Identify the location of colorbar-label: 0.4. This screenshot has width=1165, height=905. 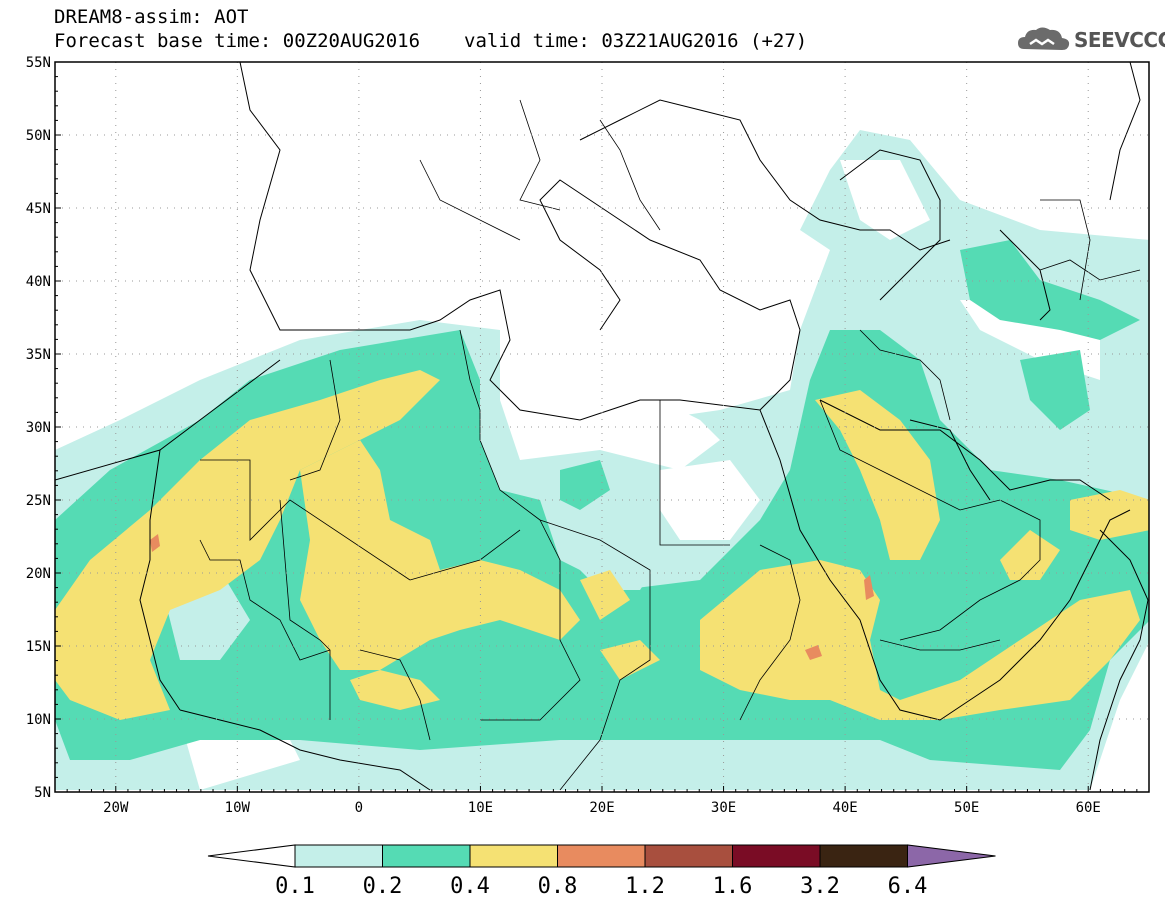
(470, 886).